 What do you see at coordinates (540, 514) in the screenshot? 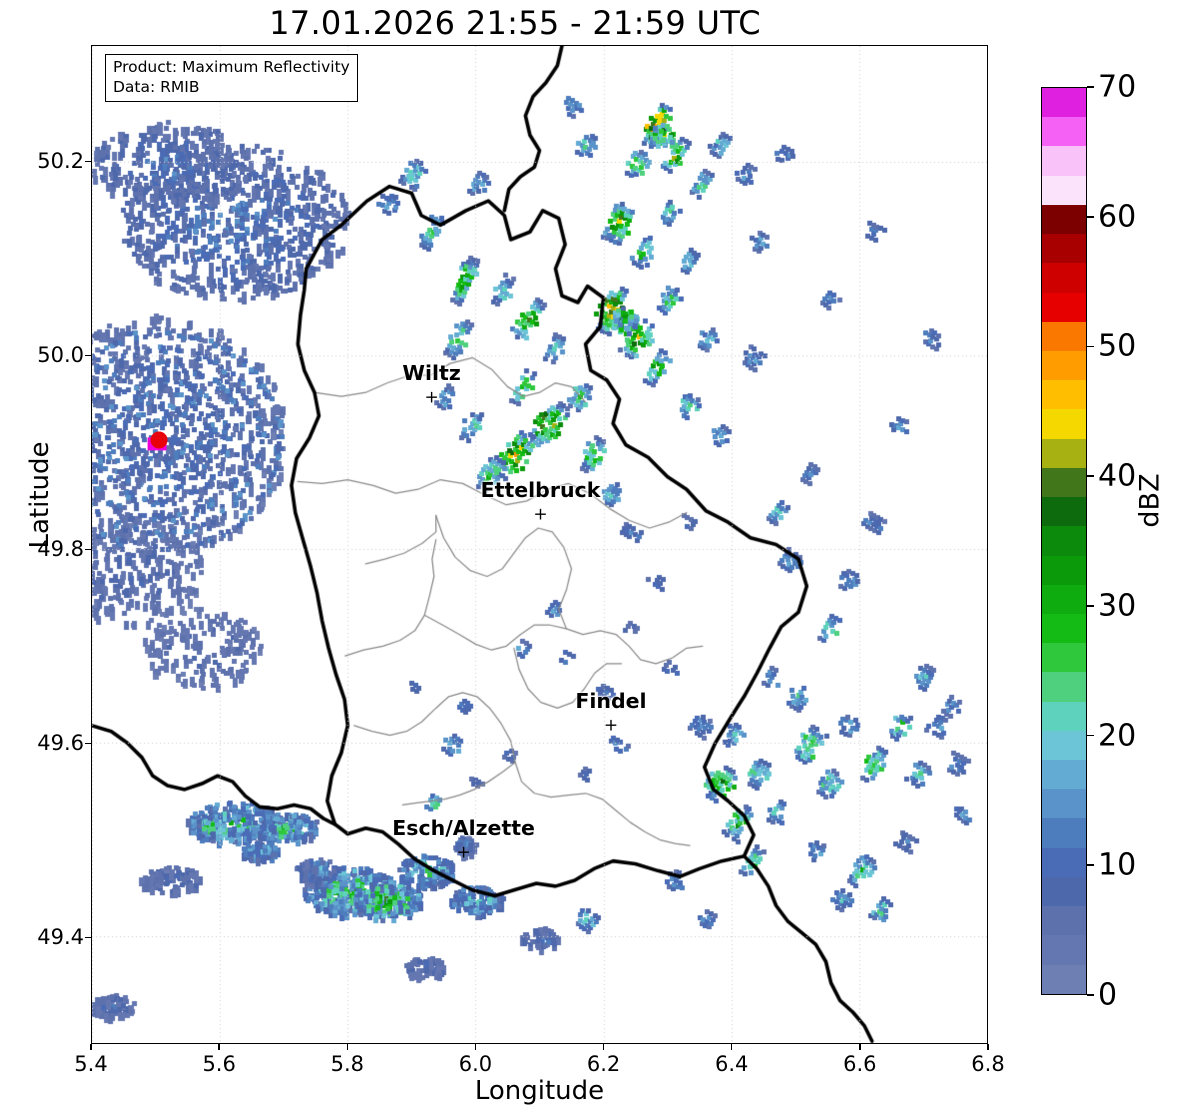
I see `city-marker-ettelbruck: +` at bounding box center [540, 514].